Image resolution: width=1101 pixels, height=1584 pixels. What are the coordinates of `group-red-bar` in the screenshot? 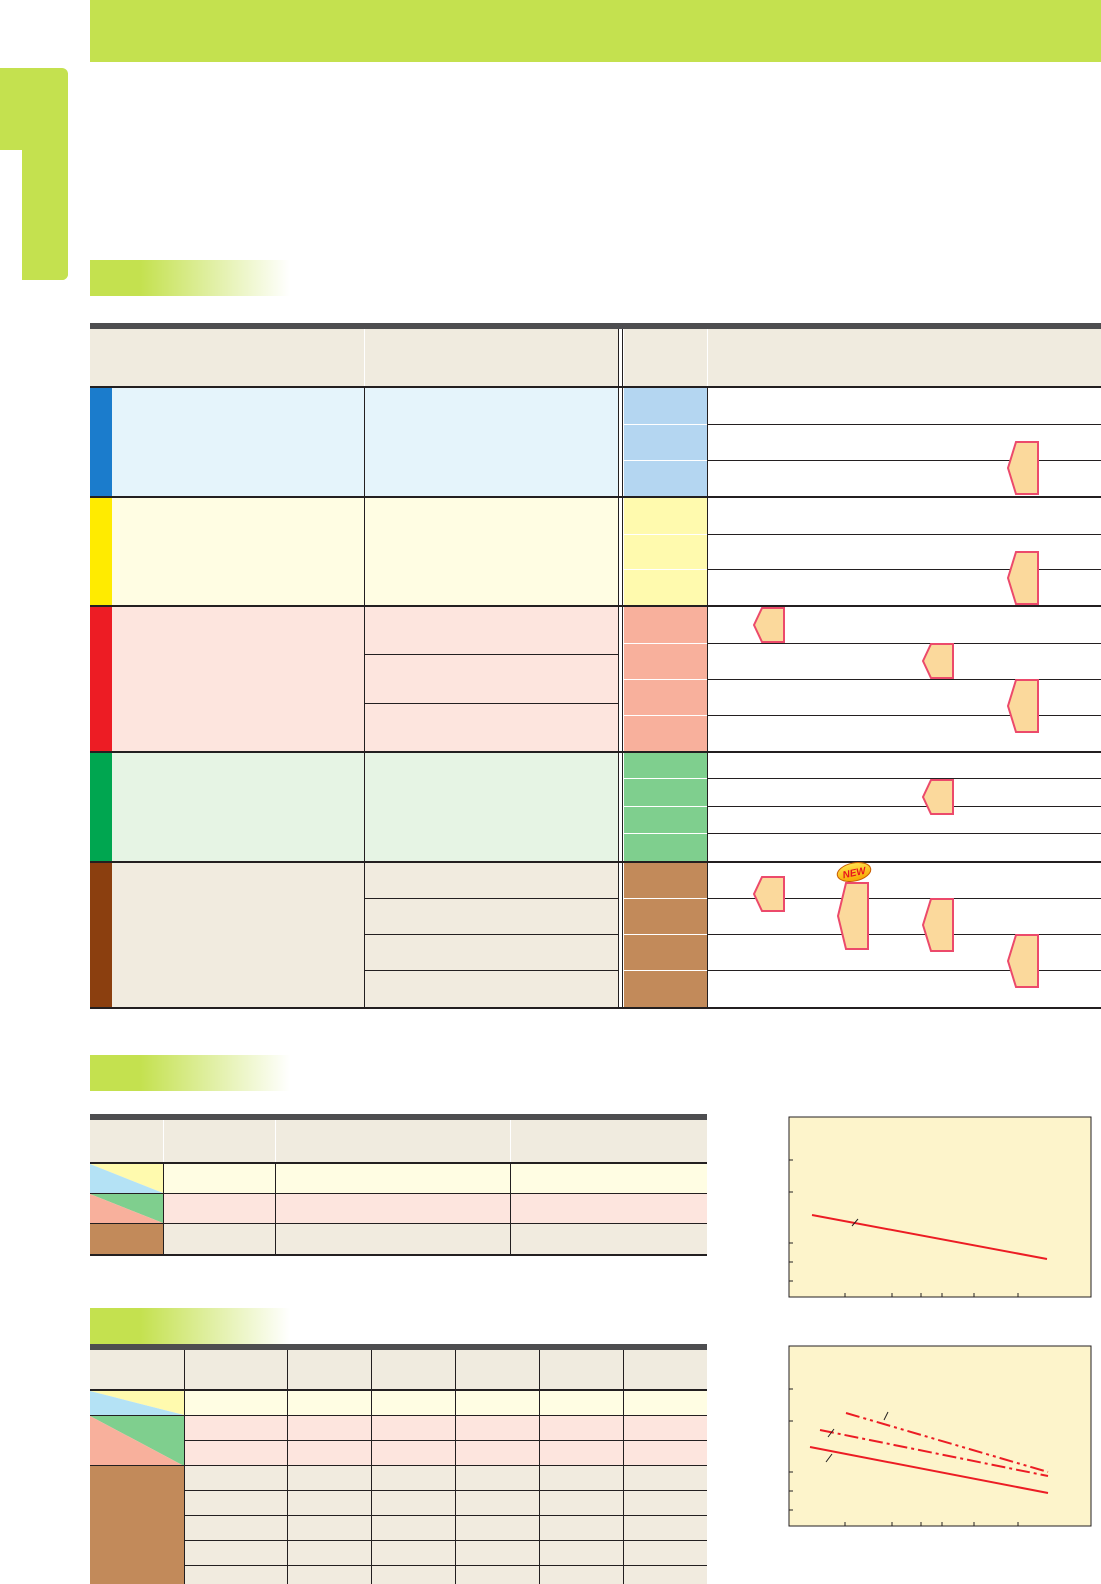 It's located at (101, 679).